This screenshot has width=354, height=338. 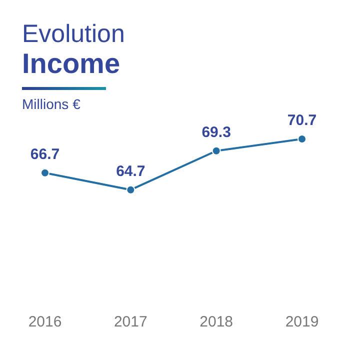 I want to click on x-tick-label: 2016, so click(x=45, y=322).